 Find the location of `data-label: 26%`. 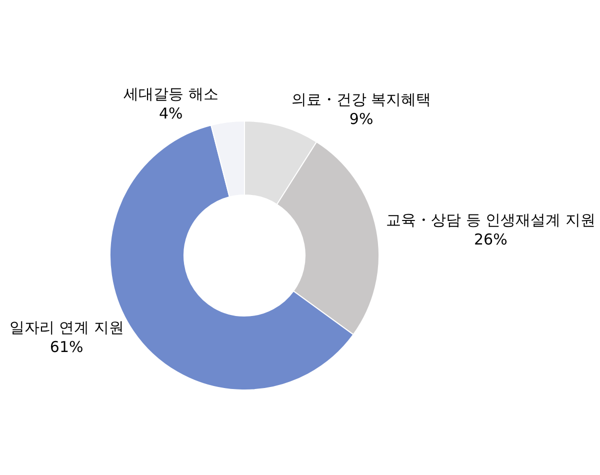

data-label: 26% is located at coordinates (491, 239).